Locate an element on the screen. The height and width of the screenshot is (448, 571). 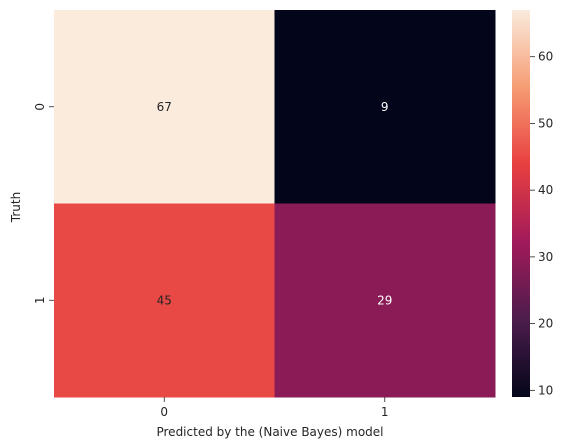
heatmap-cell-label: 45 is located at coordinates (164, 300).